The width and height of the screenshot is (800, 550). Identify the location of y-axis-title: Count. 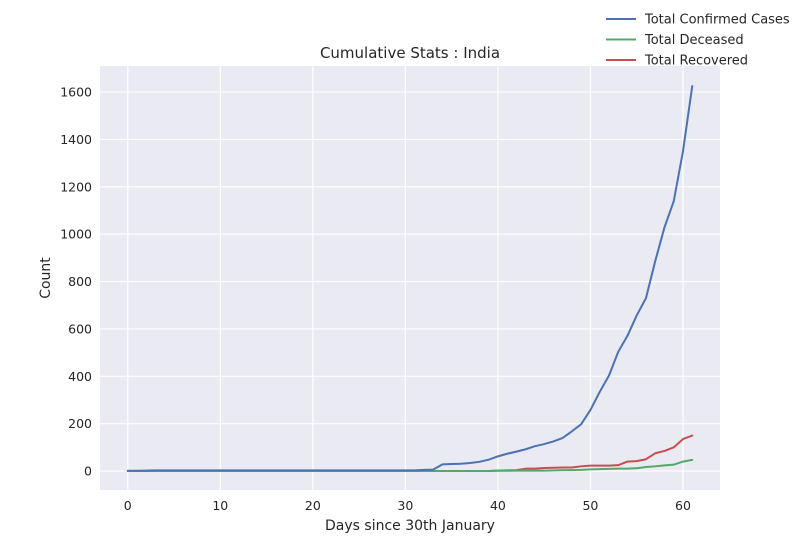
(46, 278).